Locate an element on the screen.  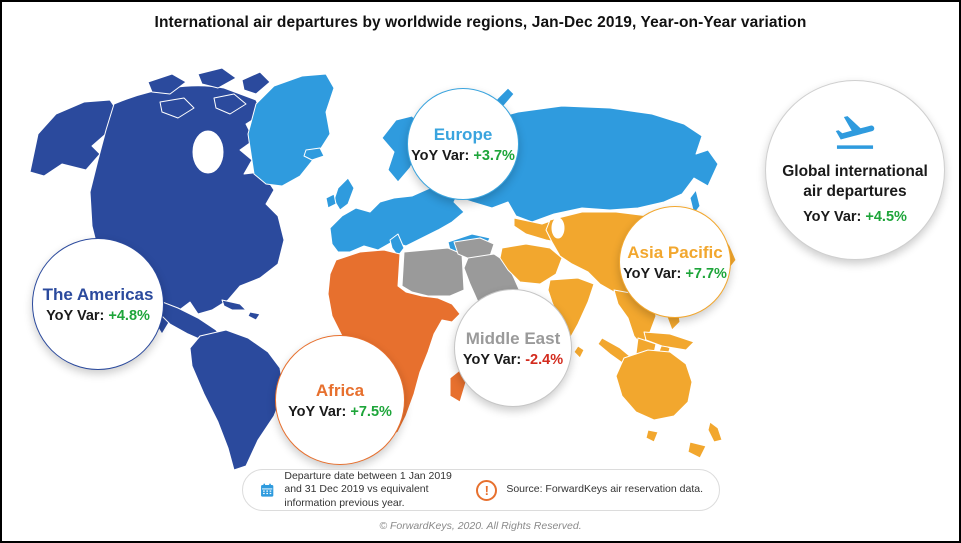
yoy-value: -2.4% is located at coordinates (544, 359).